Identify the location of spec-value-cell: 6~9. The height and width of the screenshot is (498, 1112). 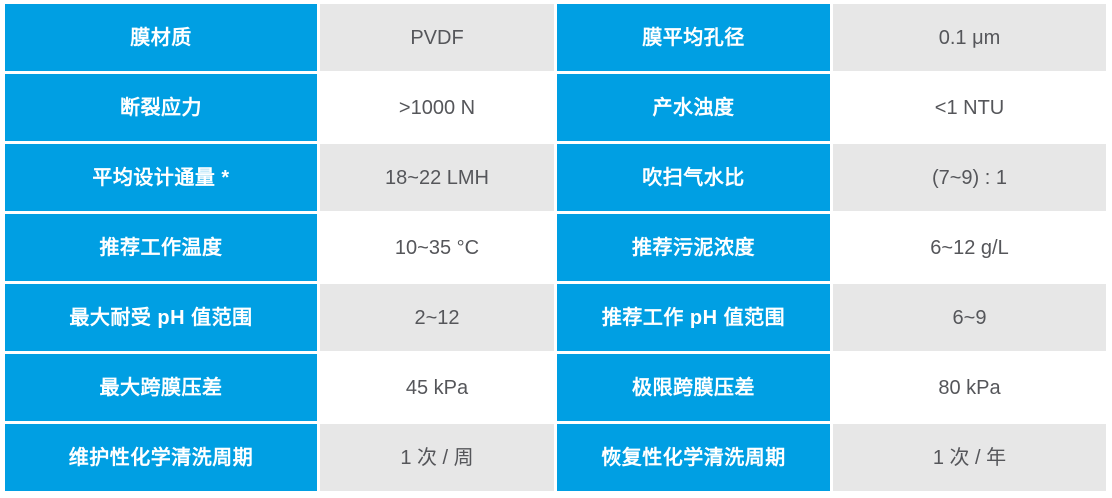
(969, 317).